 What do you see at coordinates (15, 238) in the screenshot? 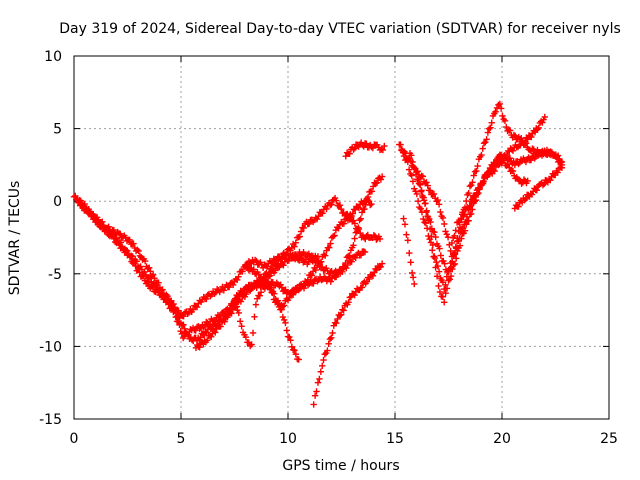
I see `y-axis-label: SDTVAR / TECUs` at bounding box center [15, 238].